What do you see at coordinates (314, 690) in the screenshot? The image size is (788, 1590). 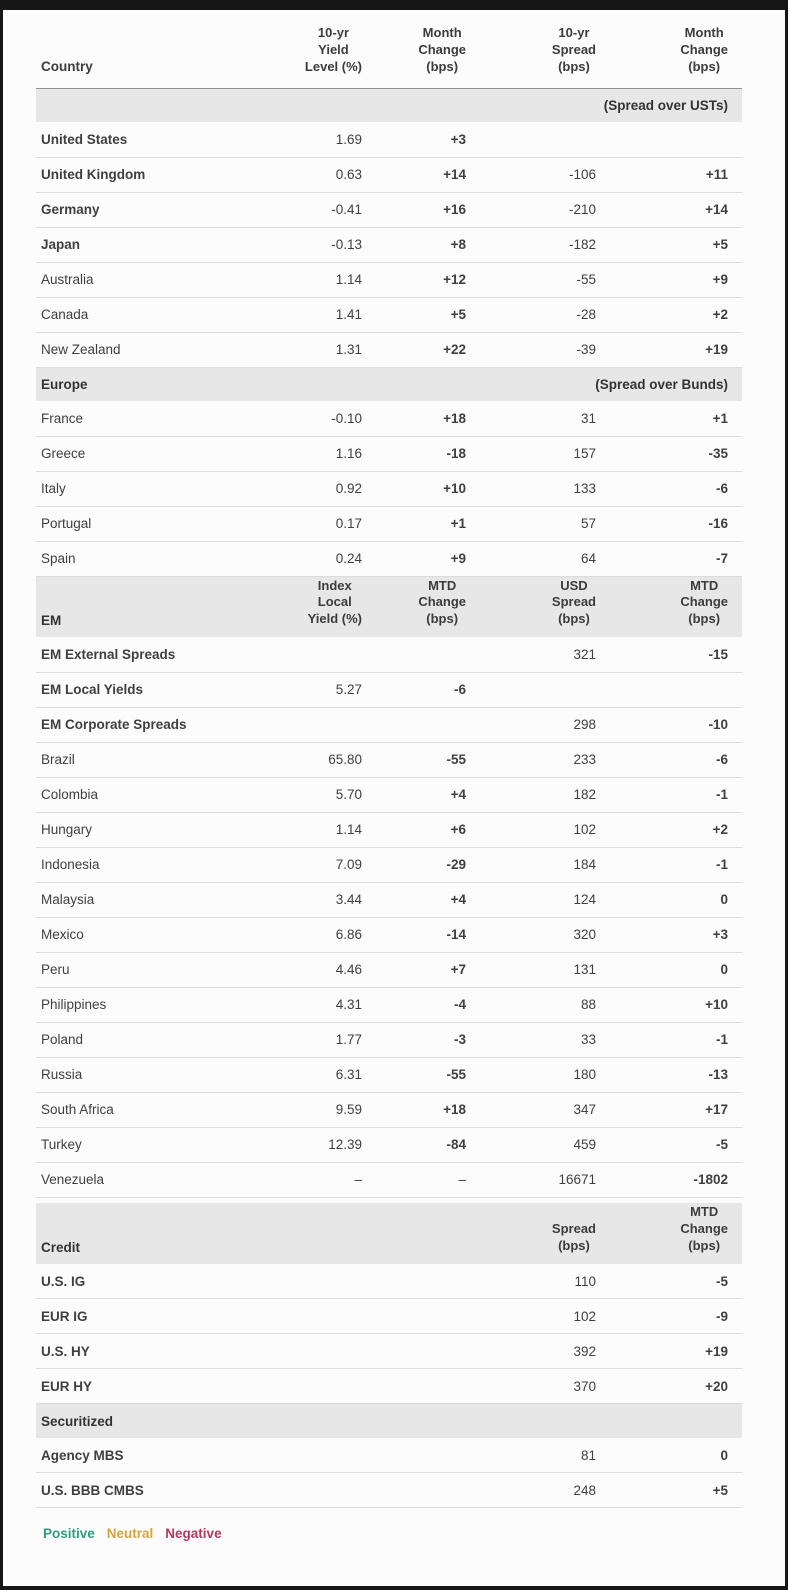 I see `value-cell: 5.27` at bounding box center [314, 690].